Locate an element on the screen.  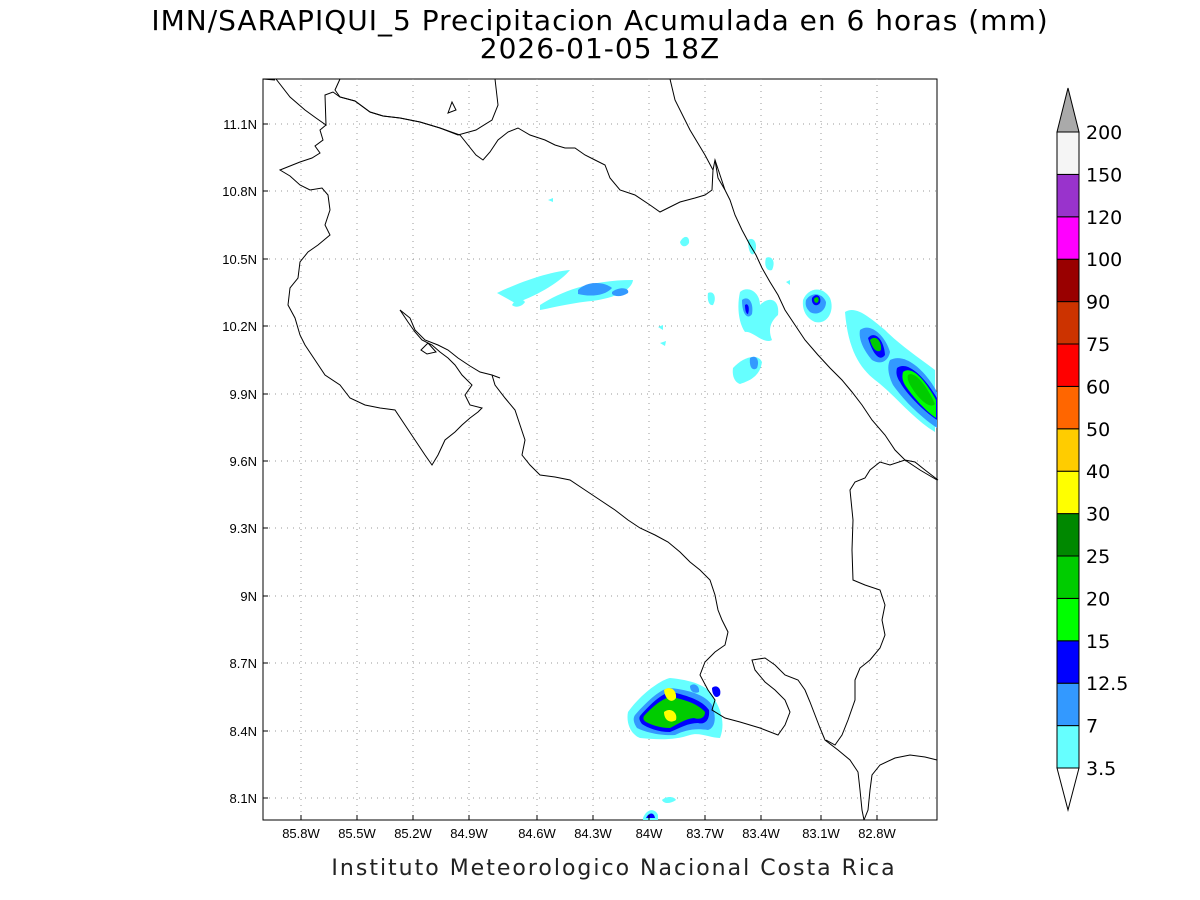
colorbar-label: 100 is located at coordinates (1104, 260).